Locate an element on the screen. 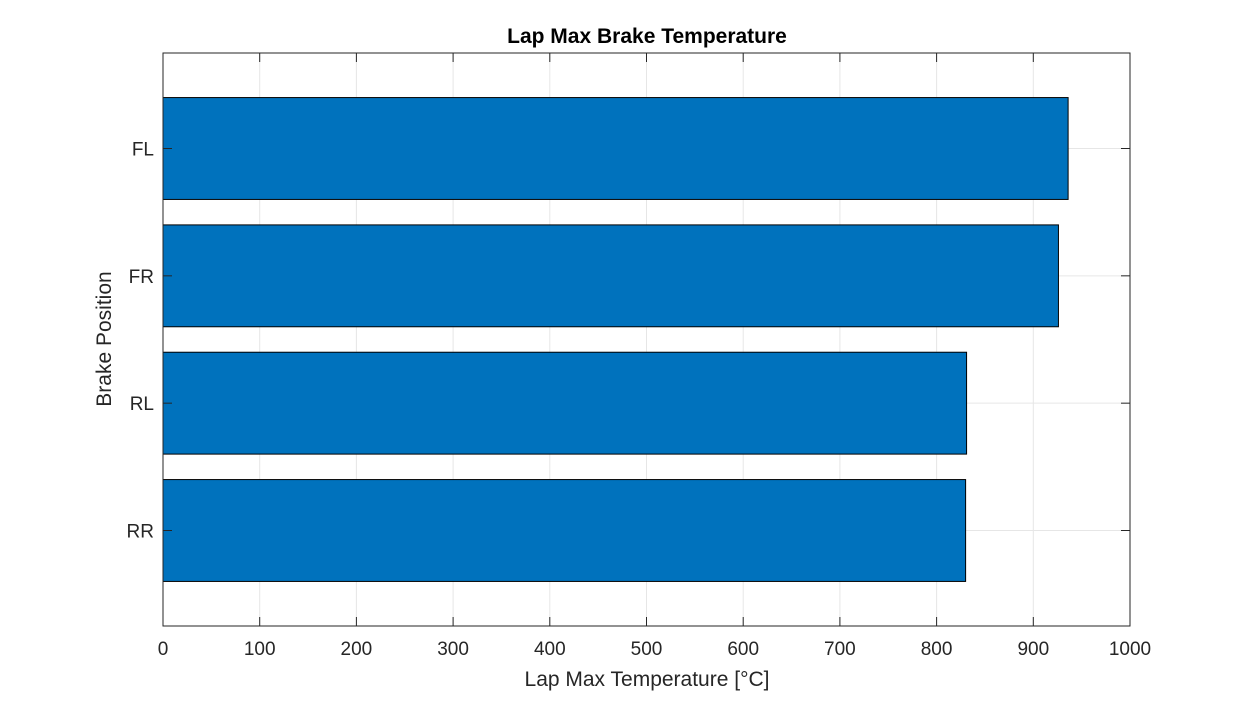 The image size is (1250, 708). bar-fr is located at coordinates (610, 276).